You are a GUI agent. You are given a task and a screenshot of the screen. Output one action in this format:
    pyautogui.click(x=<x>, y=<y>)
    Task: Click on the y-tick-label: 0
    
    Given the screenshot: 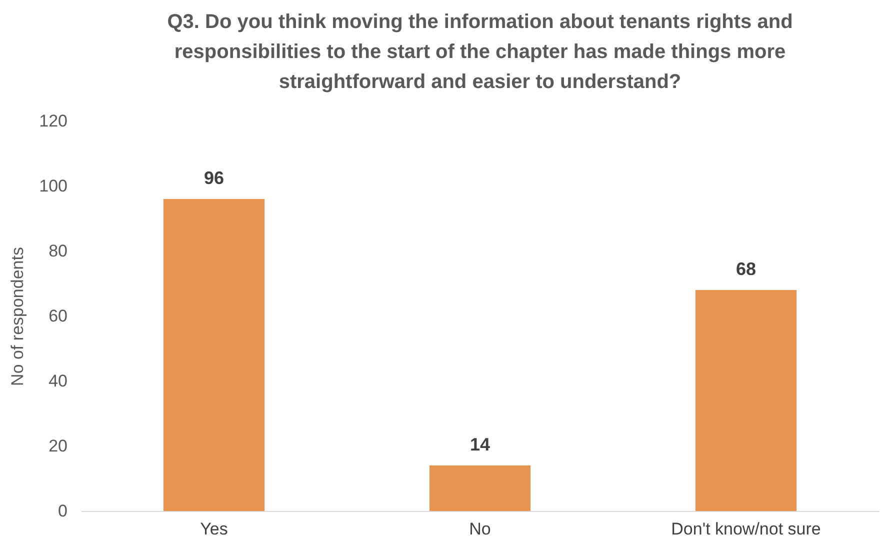 What is the action you would take?
    pyautogui.click(x=63, y=511)
    